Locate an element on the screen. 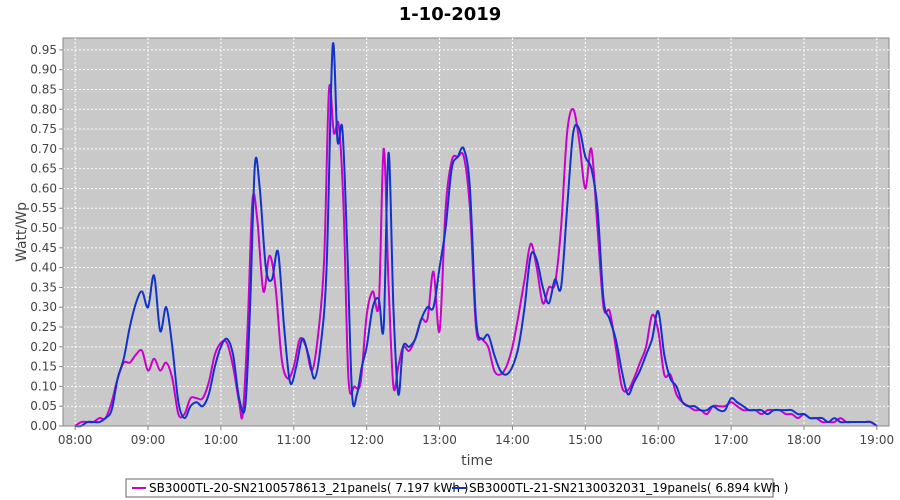 This screenshot has width=900, height=500. y-tick-label: 0.85 is located at coordinates (43, 89).